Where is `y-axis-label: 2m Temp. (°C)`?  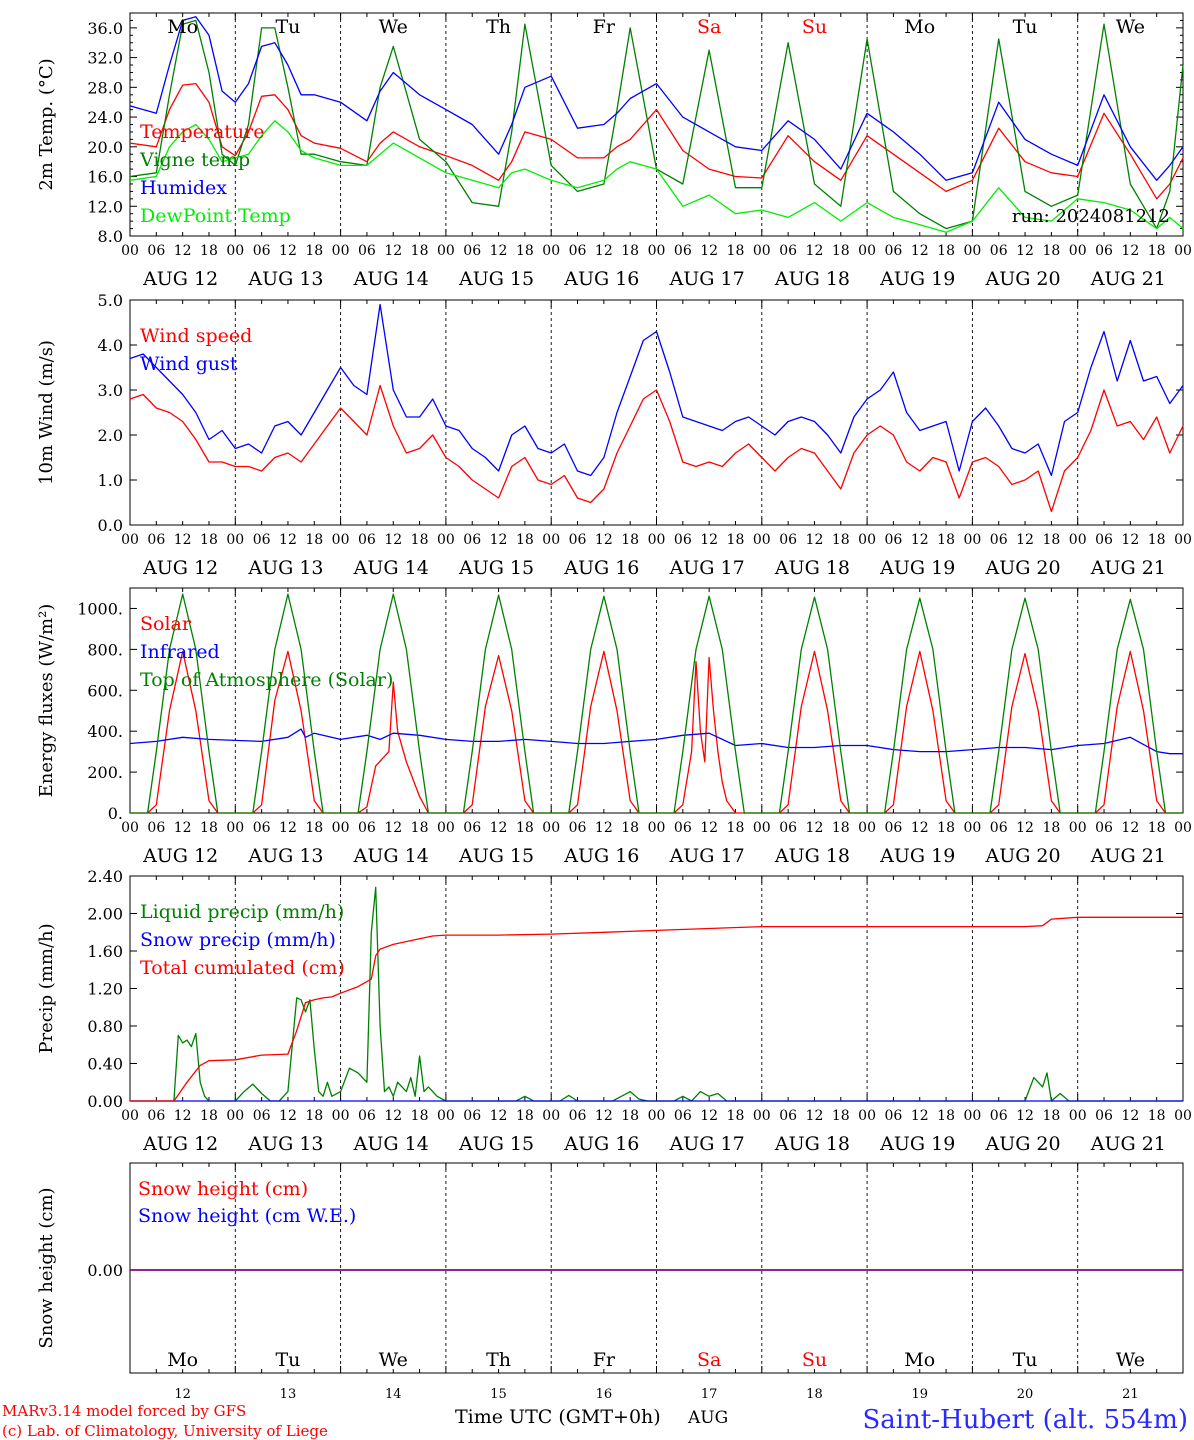 y-axis-label: 2m Temp. (°C) is located at coordinates (46, 124).